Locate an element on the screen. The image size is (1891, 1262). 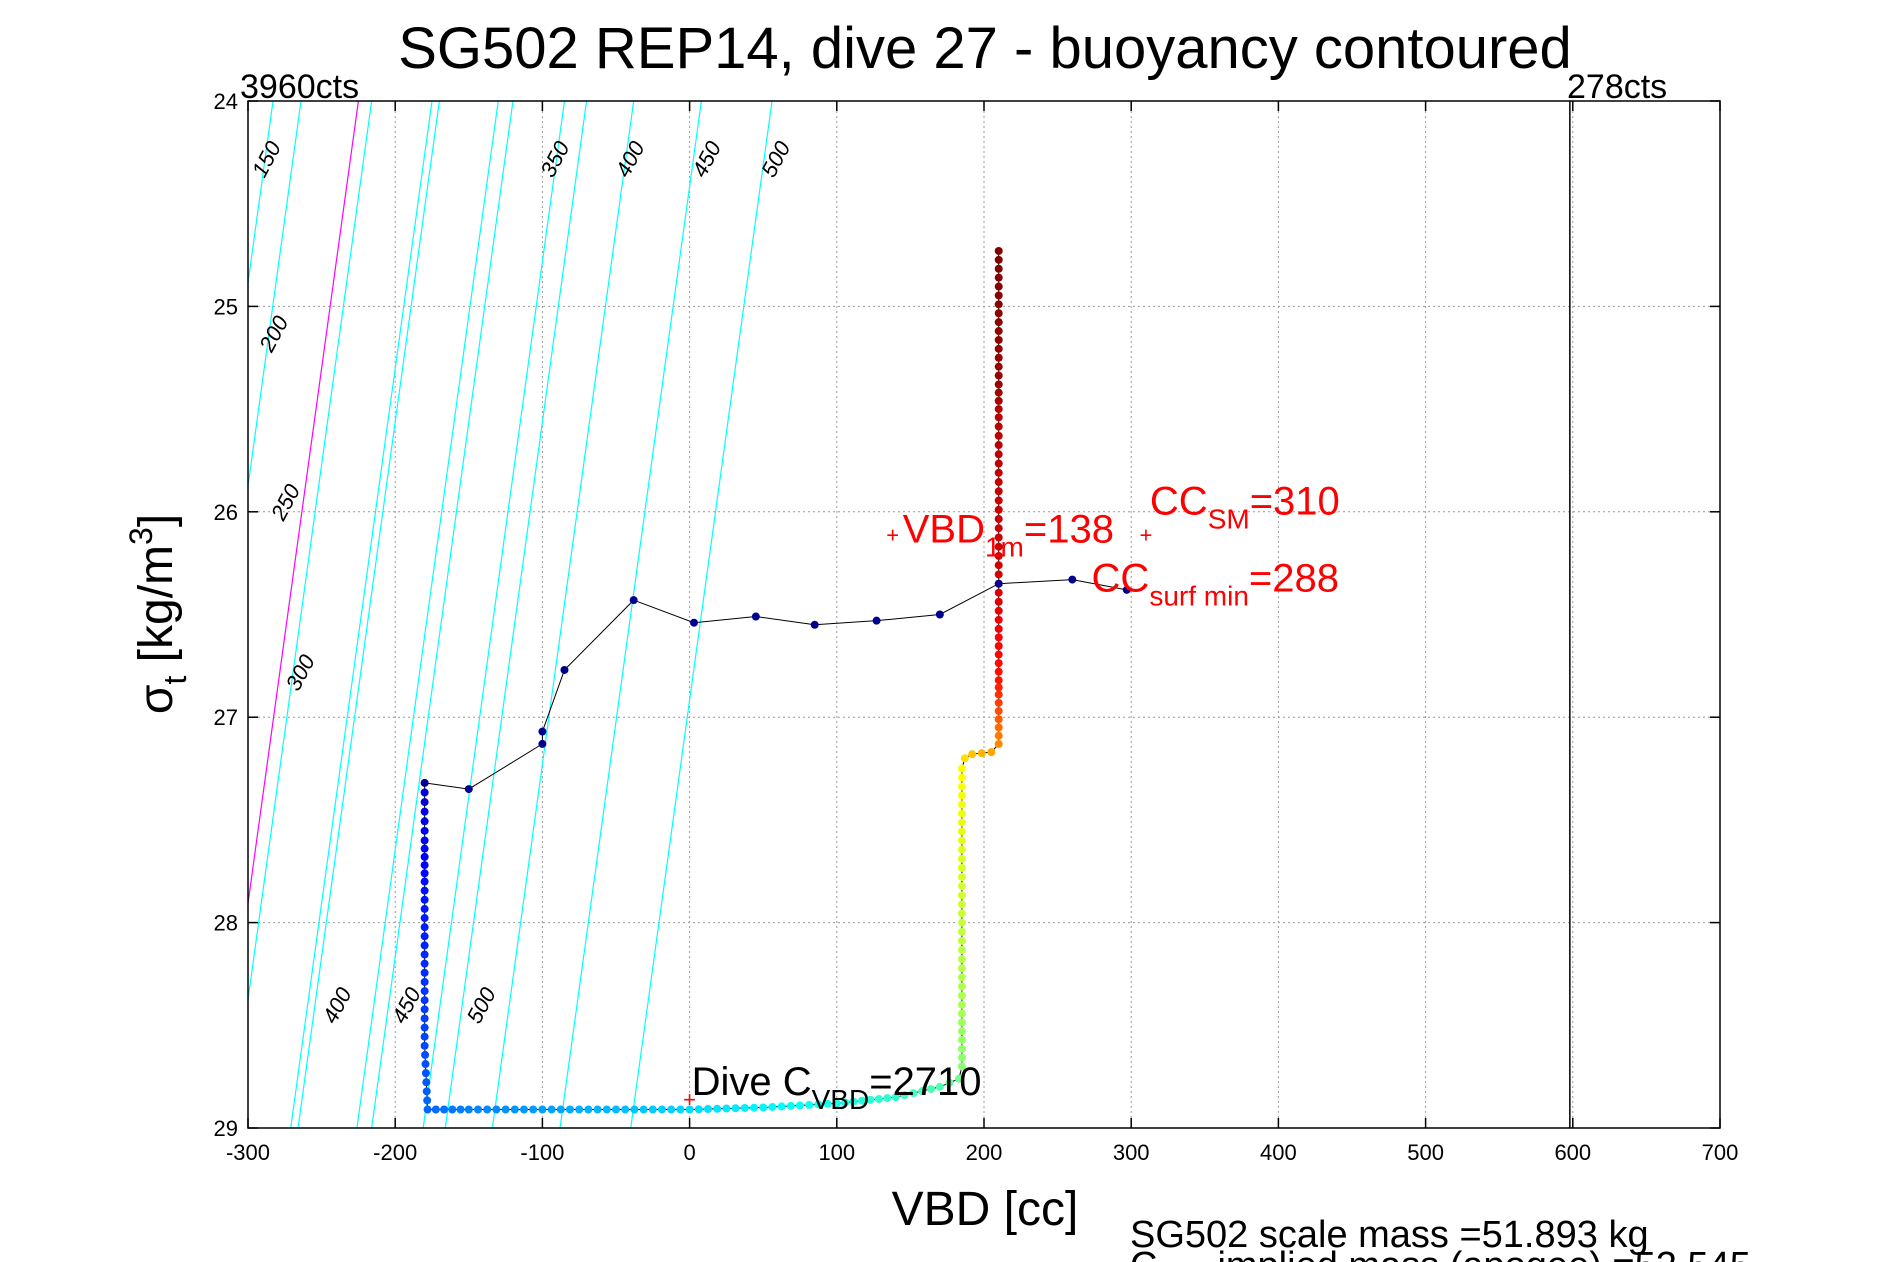
annotation-cc-surf-min-main: CC is located at coordinates (1121, 578).